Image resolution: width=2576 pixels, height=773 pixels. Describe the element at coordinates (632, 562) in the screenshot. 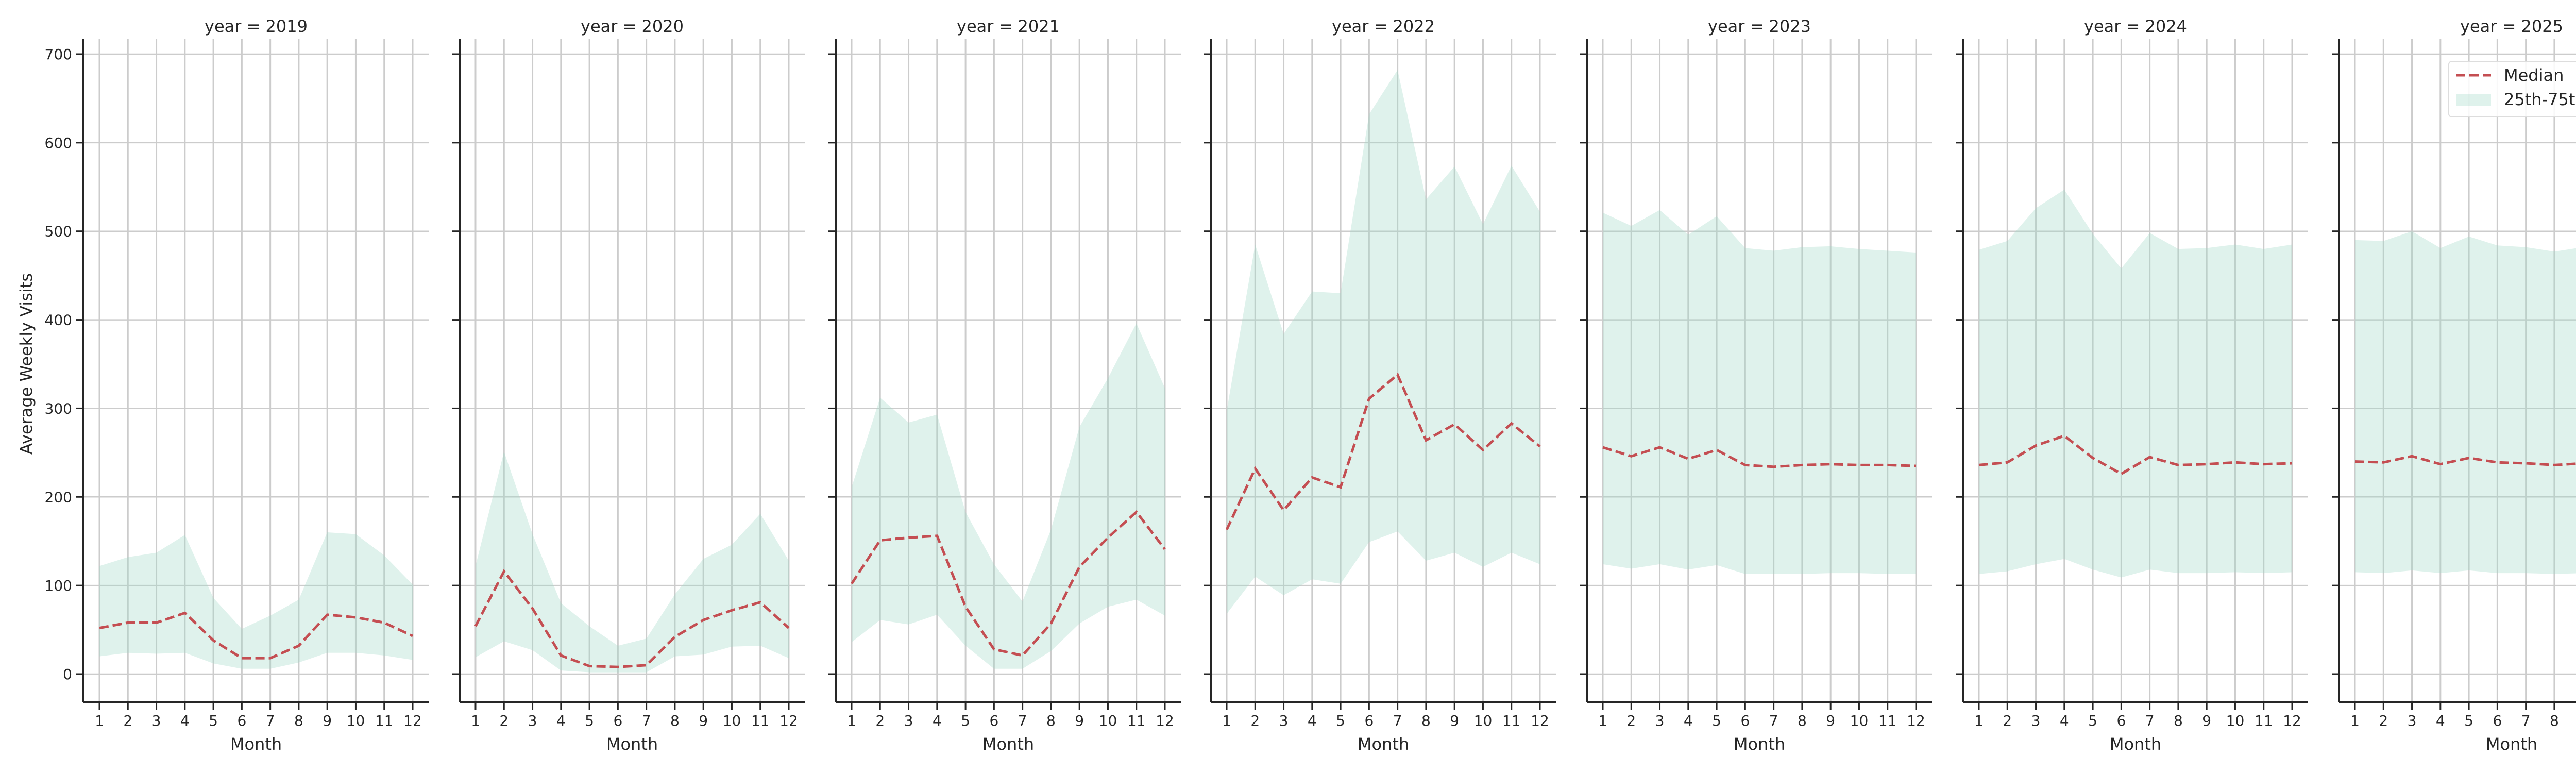

I see `percentile-band-2020` at that location.